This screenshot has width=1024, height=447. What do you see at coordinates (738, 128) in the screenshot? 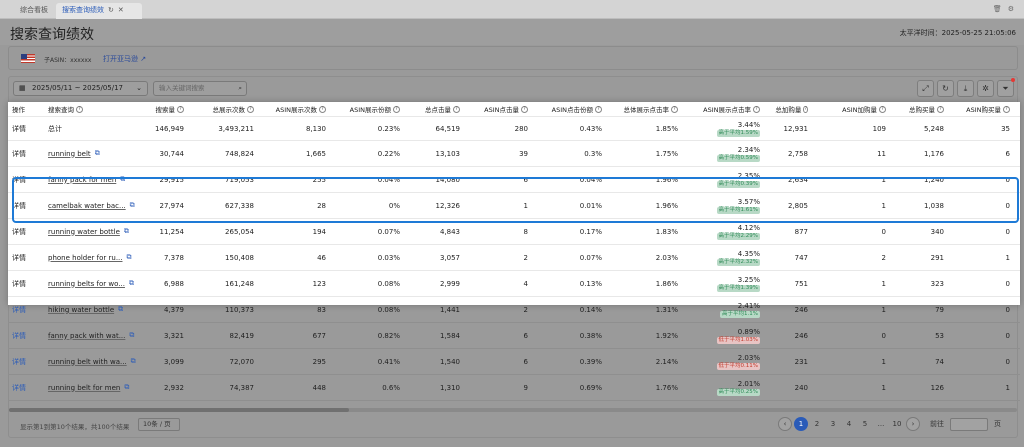
I see `cell-actr: 3.44% 高于平均1.59%` at bounding box center [738, 128].